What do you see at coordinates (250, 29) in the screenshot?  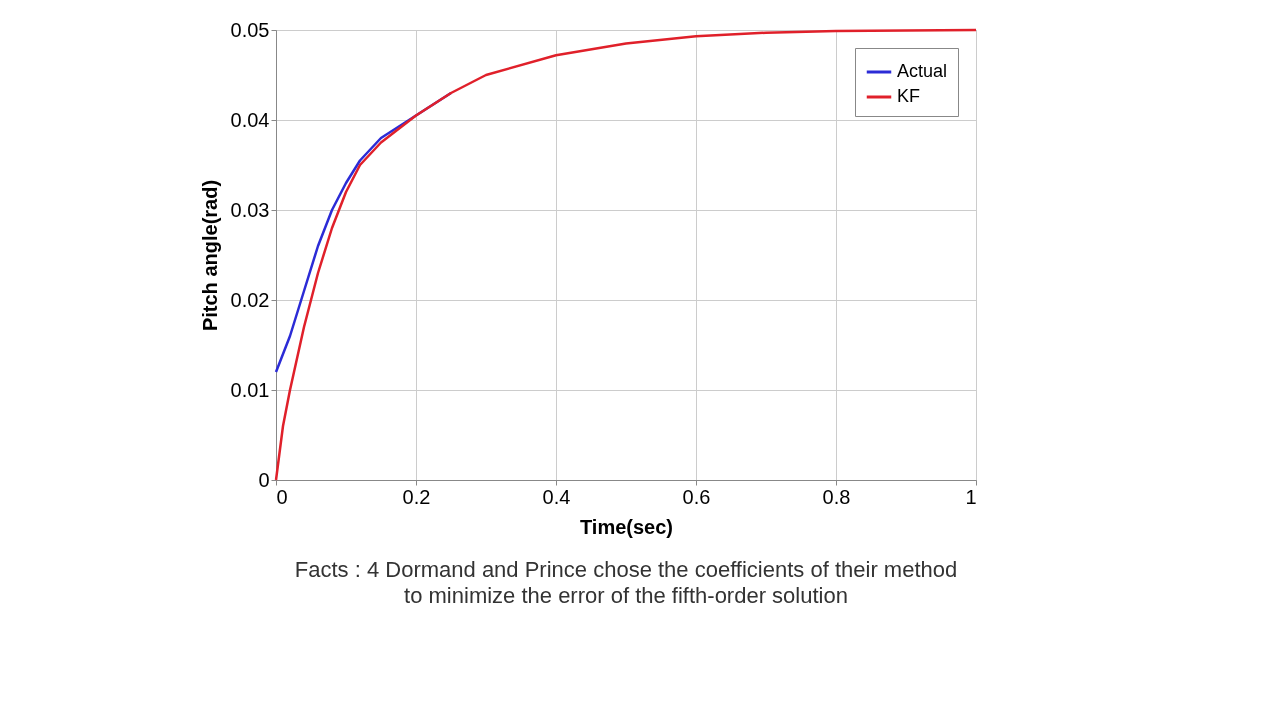 I see `y-tick-label: 0.05` at bounding box center [250, 29].